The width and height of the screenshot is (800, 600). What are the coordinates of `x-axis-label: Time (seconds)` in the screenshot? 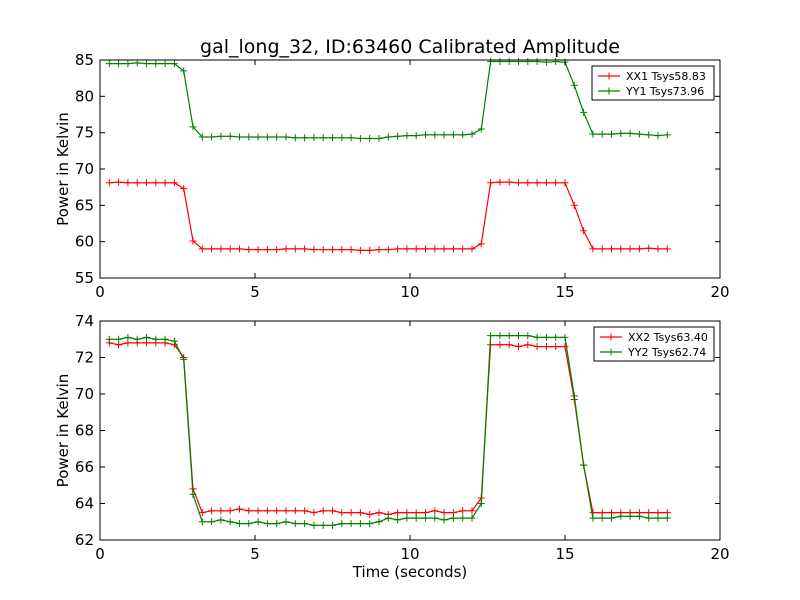 It's located at (410, 572).